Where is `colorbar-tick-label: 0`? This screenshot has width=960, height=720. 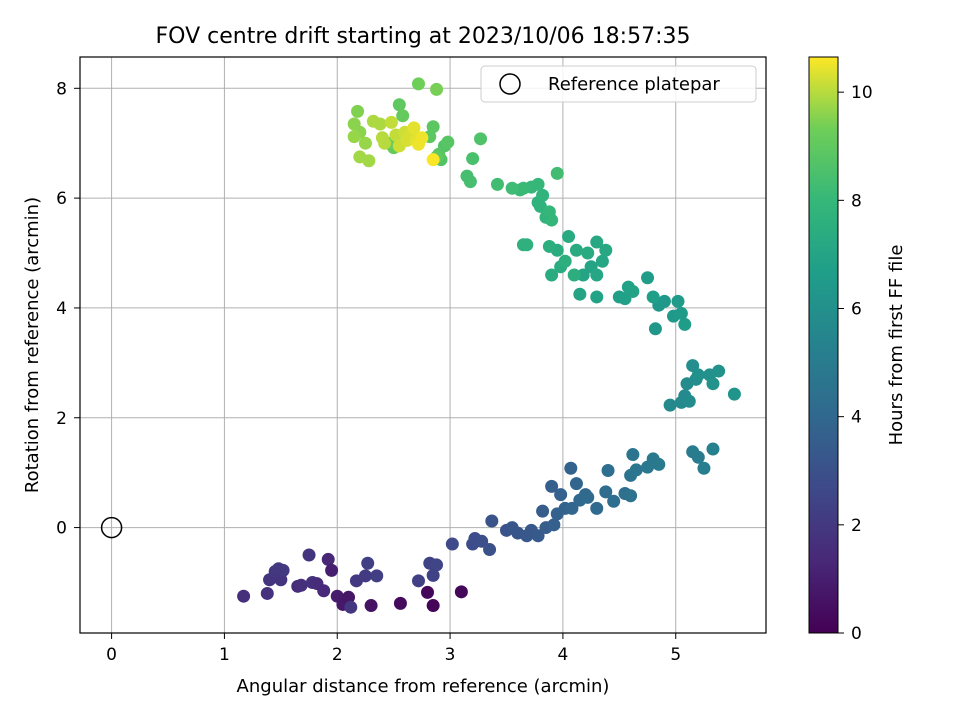
colorbar-tick-label: 0 is located at coordinates (856, 634).